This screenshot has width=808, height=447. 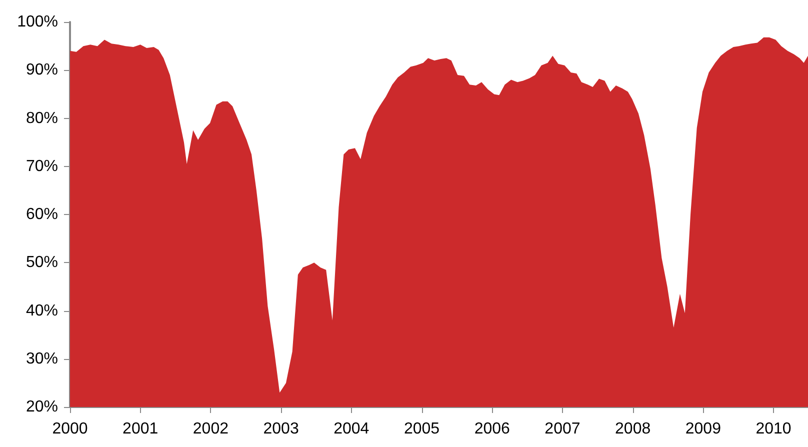 I want to click on x-tick-label: 2002, so click(x=210, y=429).